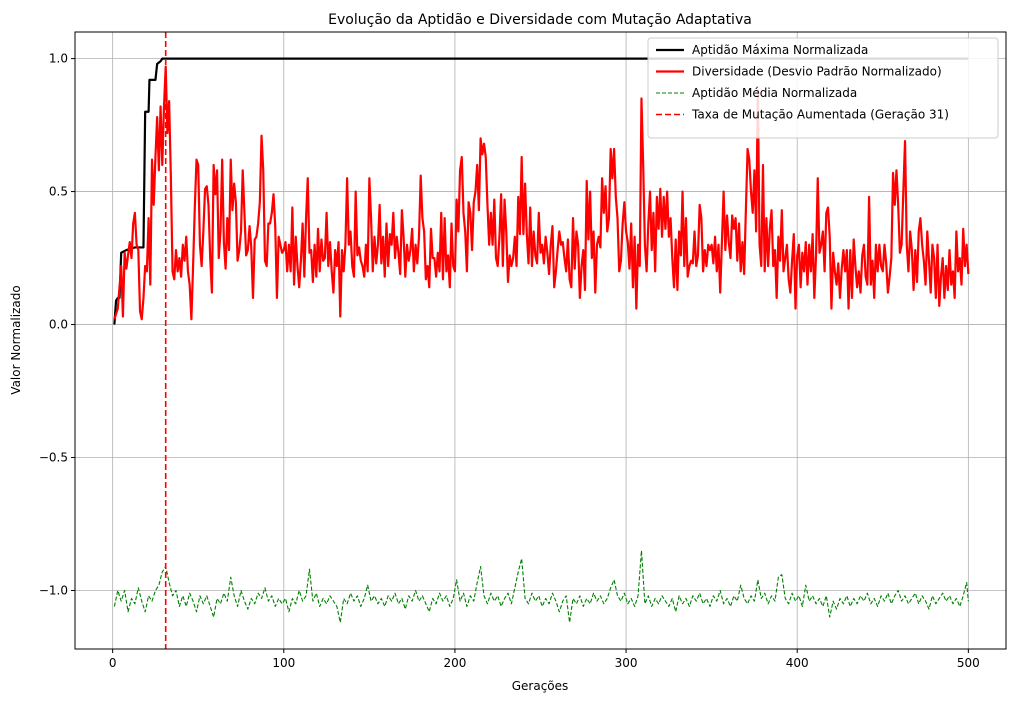  What do you see at coordinates (283, 663) in the screenshot?
I see `x-tick-label: 100` at bounding box center [283, 663].